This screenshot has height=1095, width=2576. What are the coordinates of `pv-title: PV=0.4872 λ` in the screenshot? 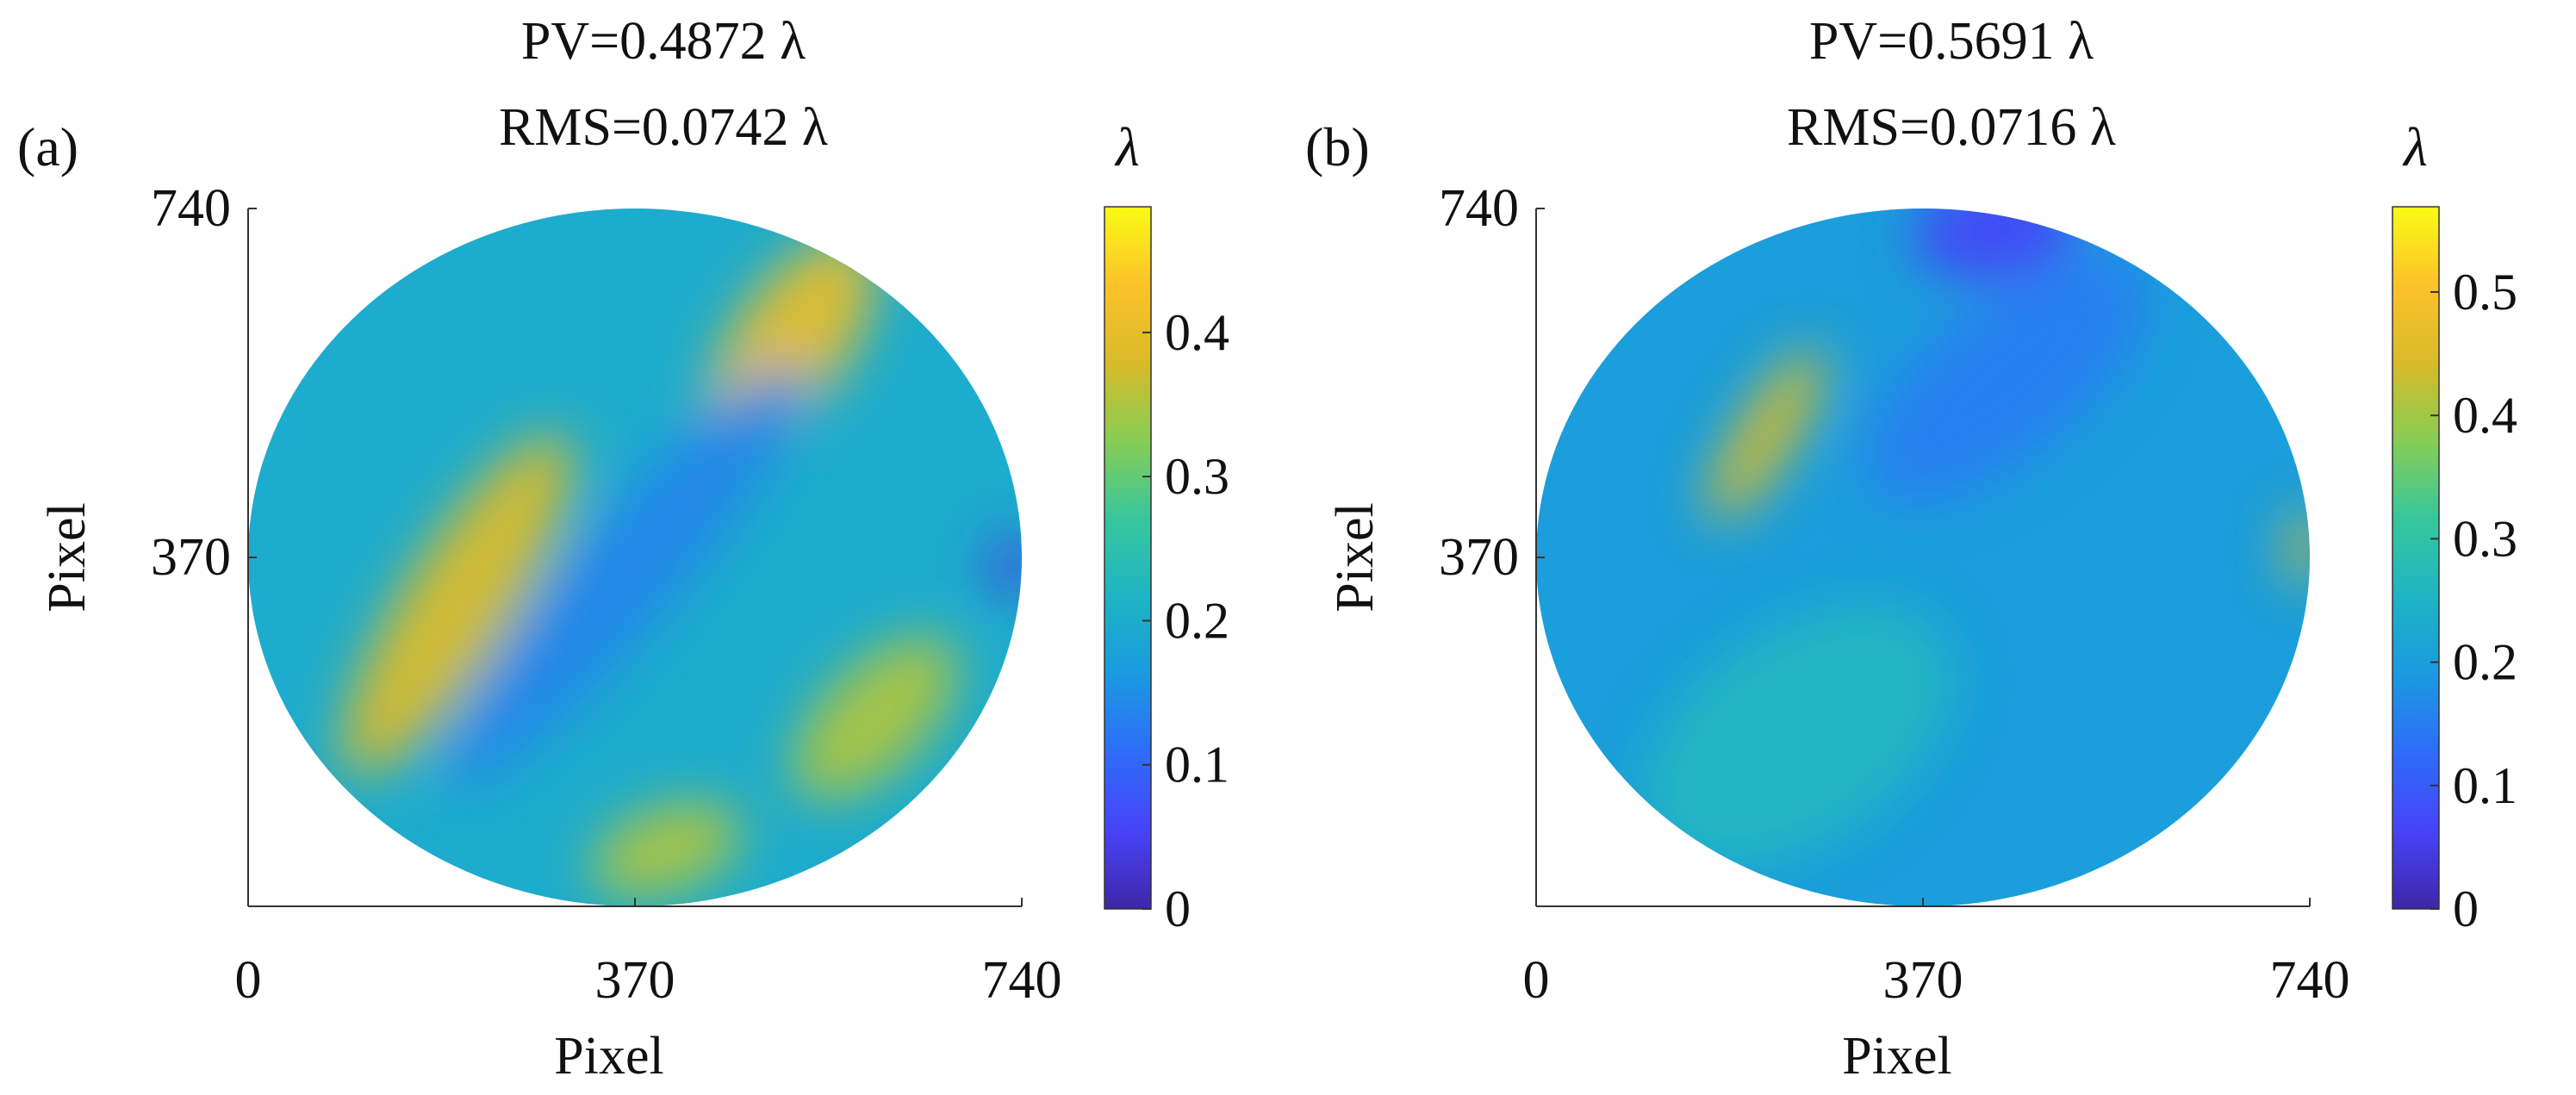 It's located at (664, 41).